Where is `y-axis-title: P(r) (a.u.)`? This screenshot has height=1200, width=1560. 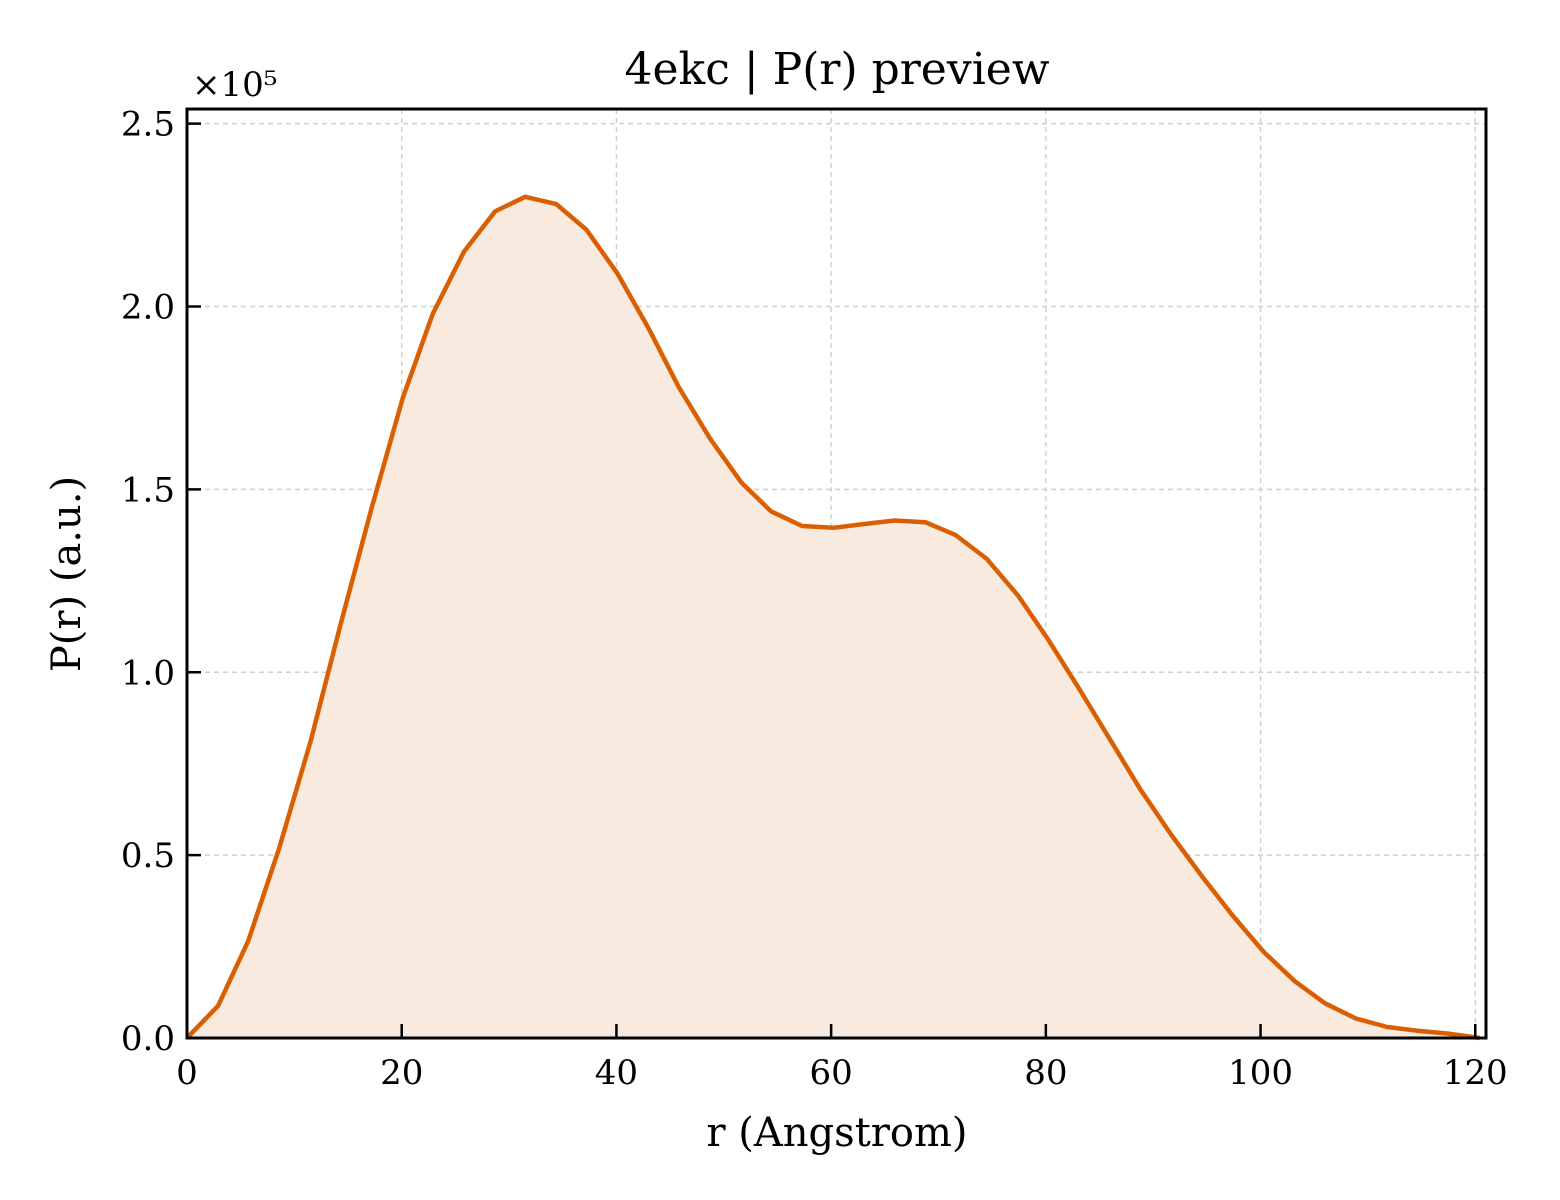 y-axis-title: P(r) (a.u.) is located at coordinates (67, 574).